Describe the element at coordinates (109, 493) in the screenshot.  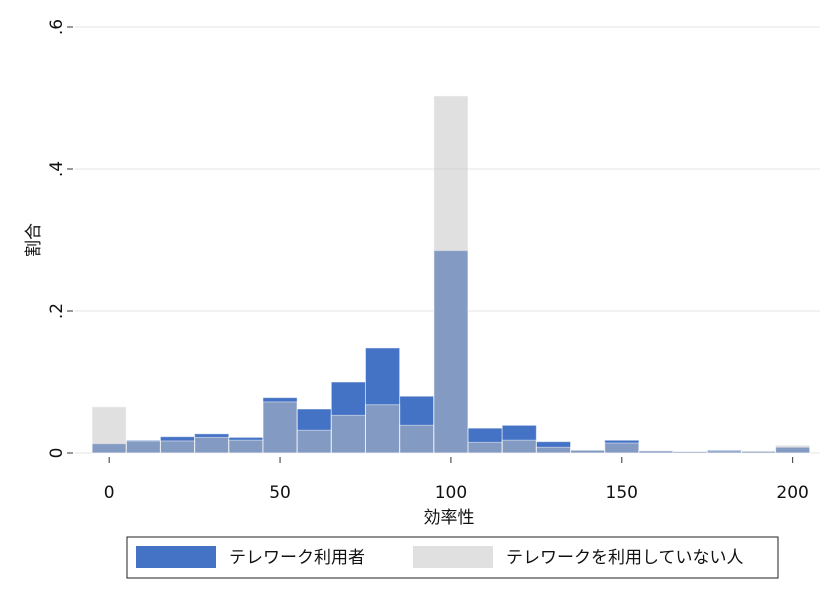
I see `x-tick-label: 0` at that location.